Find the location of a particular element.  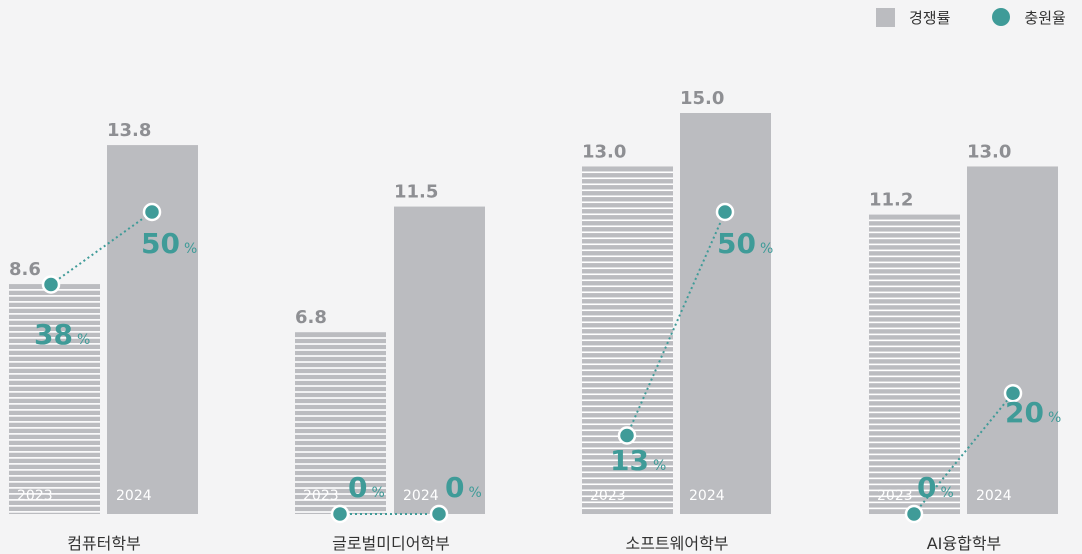

bar-value-label: 15.0 is located at coordinates (702, 98).